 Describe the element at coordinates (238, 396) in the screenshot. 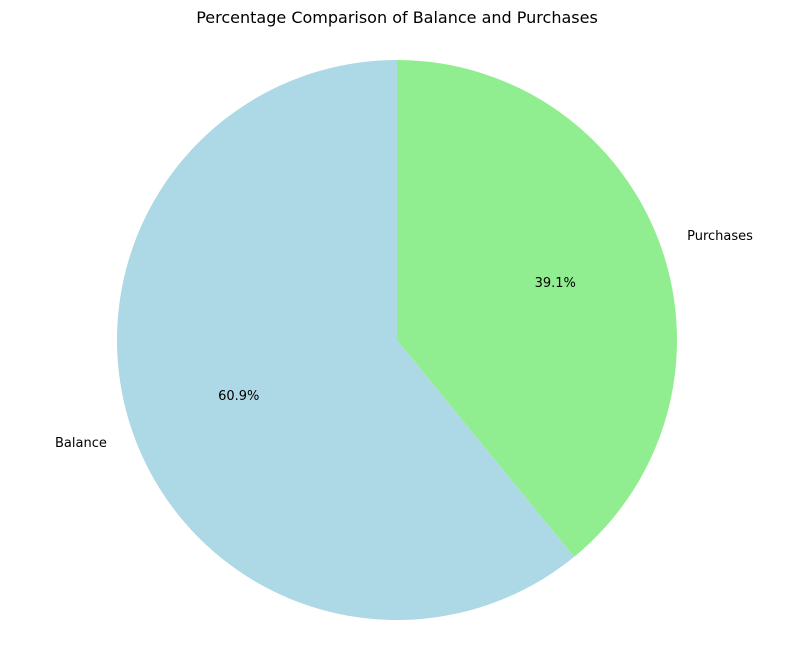

I see `percent-label-balance: 60.9%` at that location.